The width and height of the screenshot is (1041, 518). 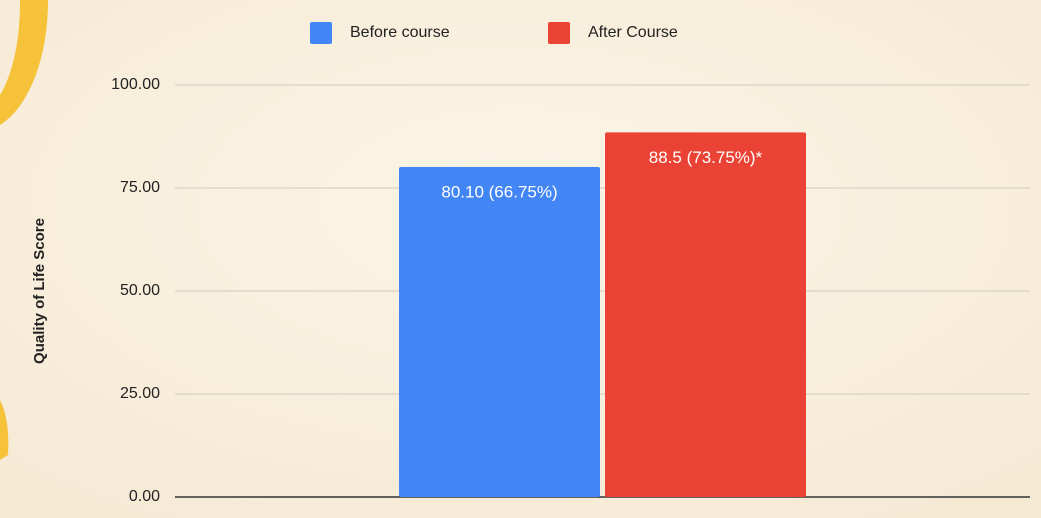 What do you see at coordinates (400, 32) in the screenshot?
I see `legend-label: Before course` at bounding box center [400, 32].